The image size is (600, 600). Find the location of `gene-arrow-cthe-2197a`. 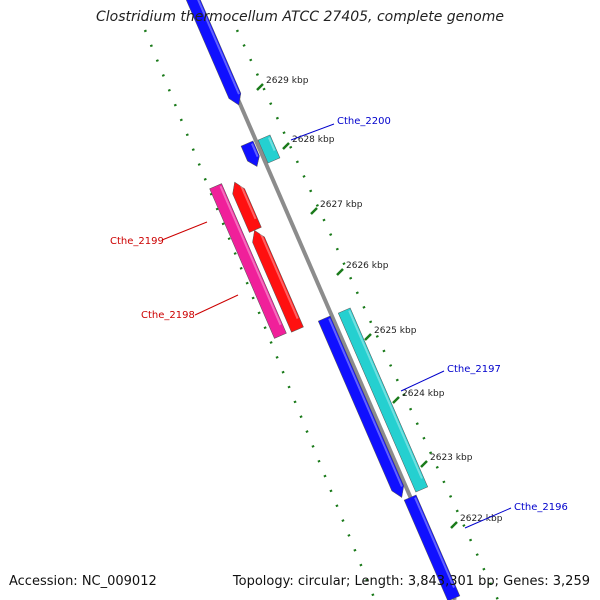

gene-arrow-cthe-2197a is located at coordinates (361, 406).